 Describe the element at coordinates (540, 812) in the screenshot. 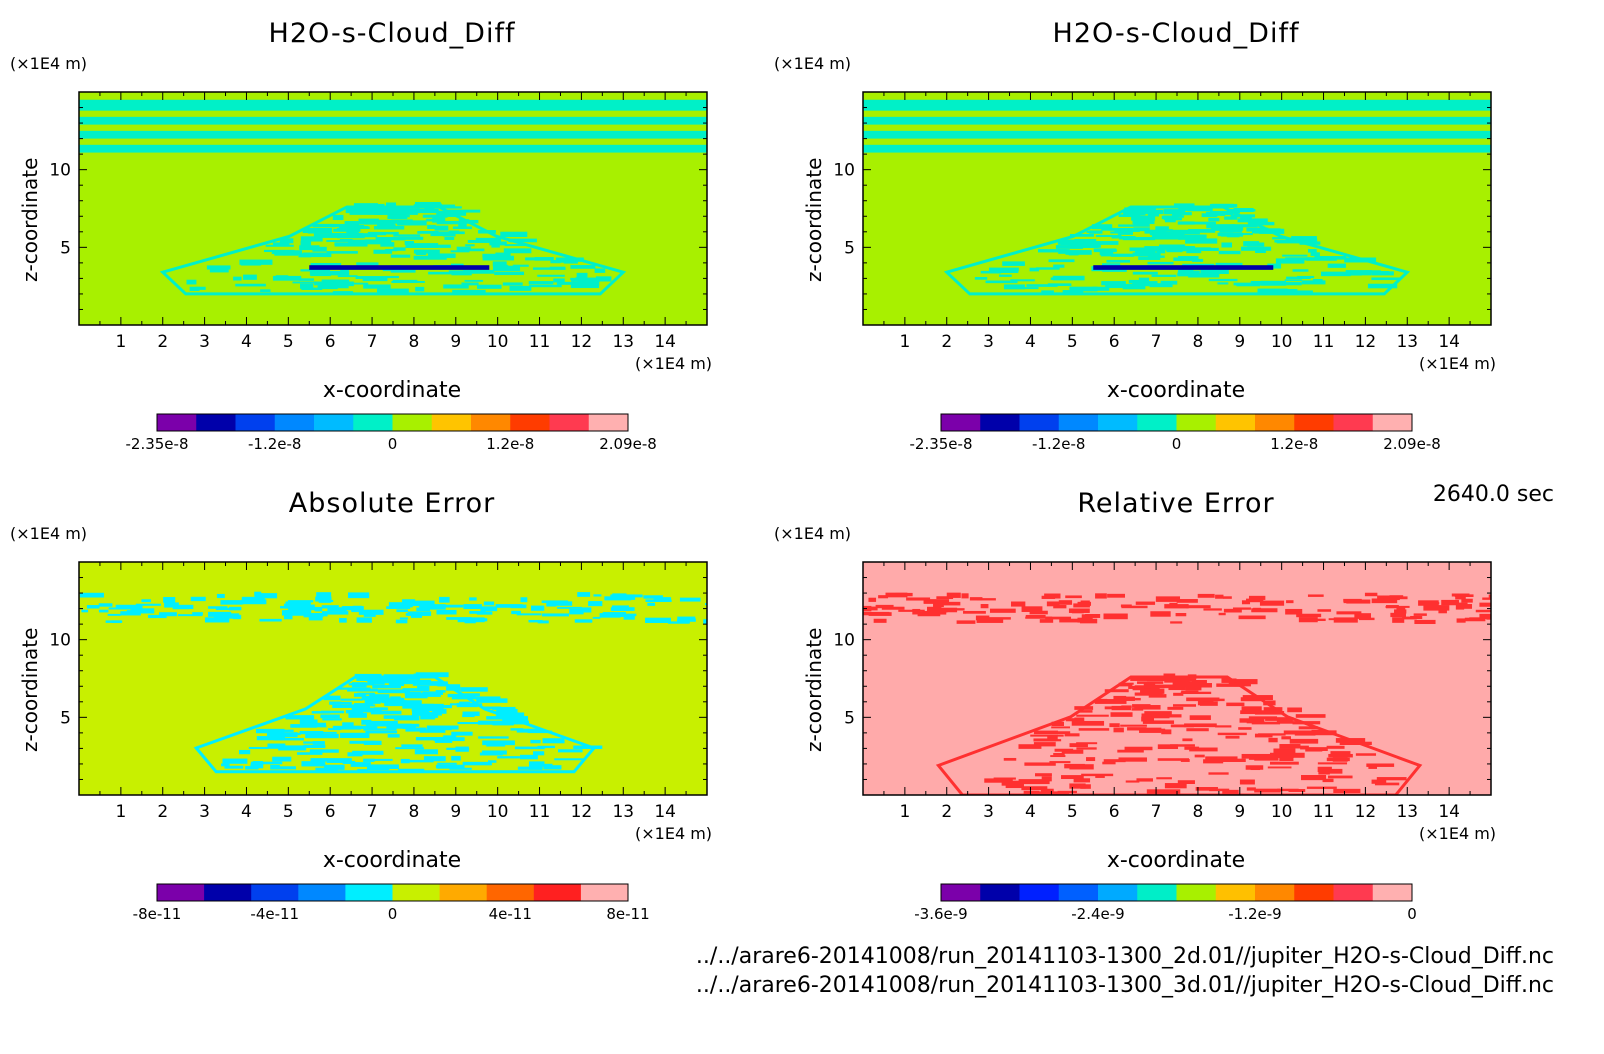

I see `x-tick-label: 11` at that location.